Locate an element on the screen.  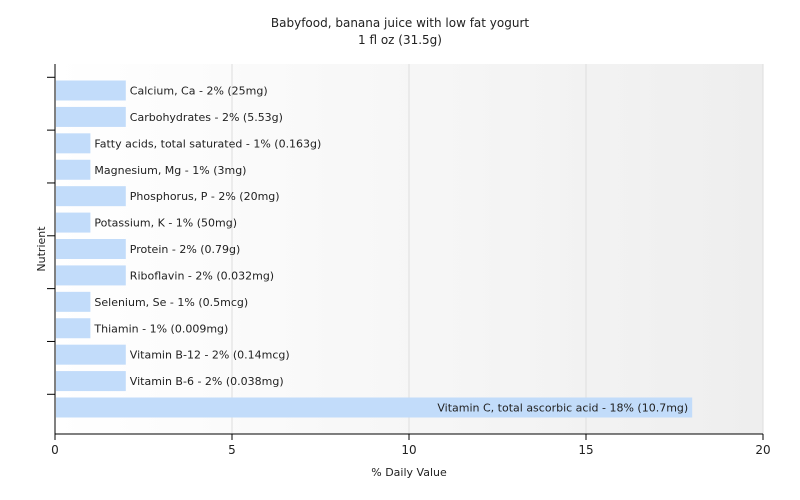
bar-label: Thiamin - 1% (0.009mg) is located at coordinates (160, 328).